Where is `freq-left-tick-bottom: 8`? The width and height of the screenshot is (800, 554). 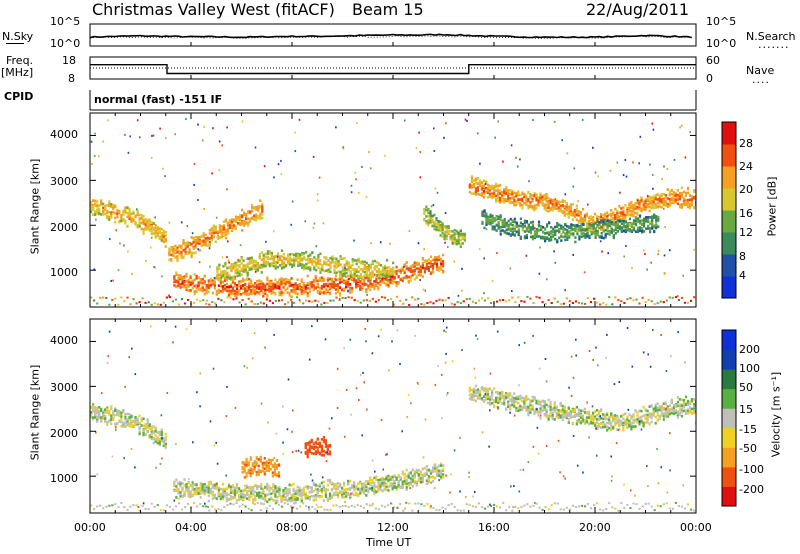 freq-left-tick-bottom: 8 is located at coordinates (71, 78).